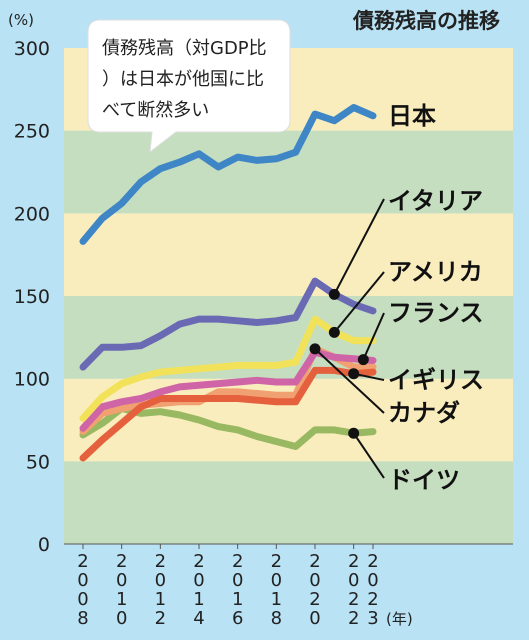 Image resolution: width=529 pixels, height=640 pixels. What do you see at coordinates (424, 480) in the screenshot?
I see `series-label: ドイツ` at bounding box center [424, 480].